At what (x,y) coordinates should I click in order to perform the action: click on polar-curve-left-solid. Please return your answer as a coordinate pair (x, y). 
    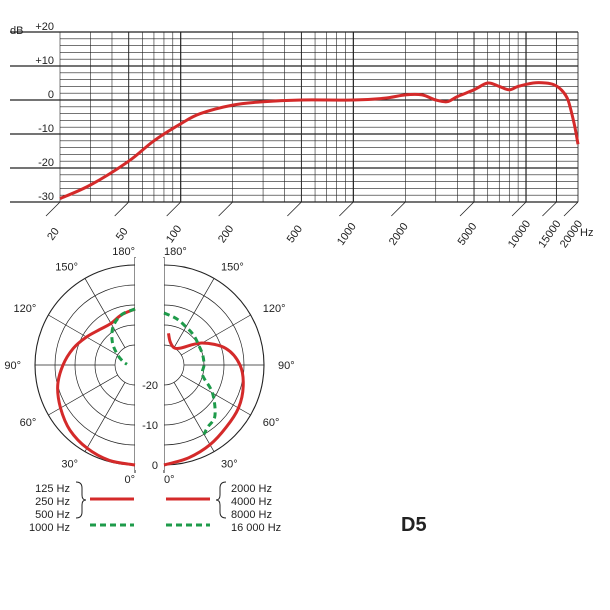
    Looking at the image, I should click on (96, 387).